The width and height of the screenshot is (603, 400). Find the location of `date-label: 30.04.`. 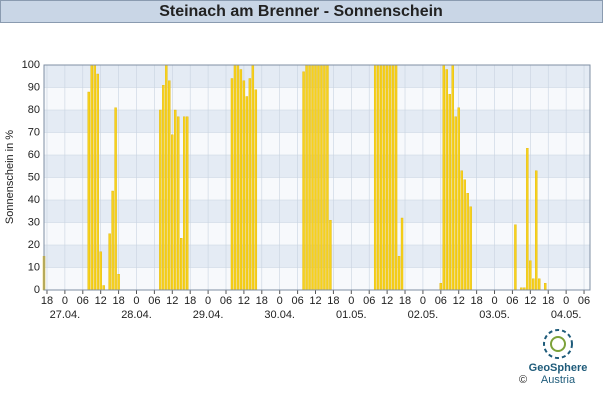

date-label: 30.04. is located at coordinates (279, 315).